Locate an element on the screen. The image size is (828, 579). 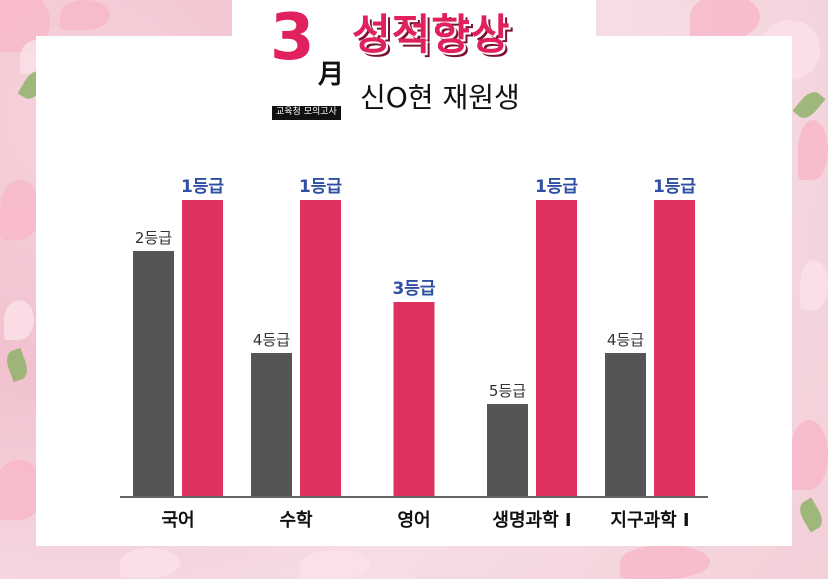
student-name: 신O현 재원생 is located at coordinates (440, 97).